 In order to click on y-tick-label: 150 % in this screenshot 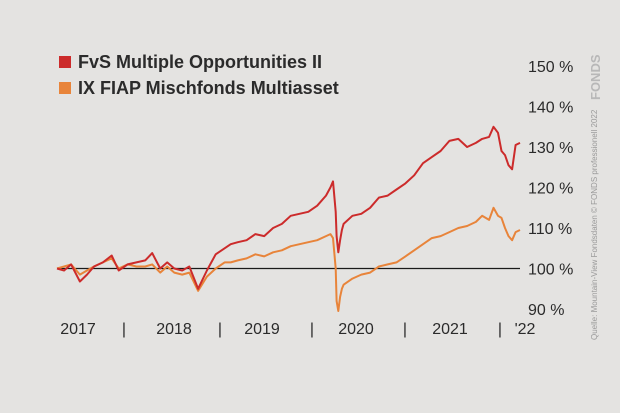, I will do `click(550, 67)`.